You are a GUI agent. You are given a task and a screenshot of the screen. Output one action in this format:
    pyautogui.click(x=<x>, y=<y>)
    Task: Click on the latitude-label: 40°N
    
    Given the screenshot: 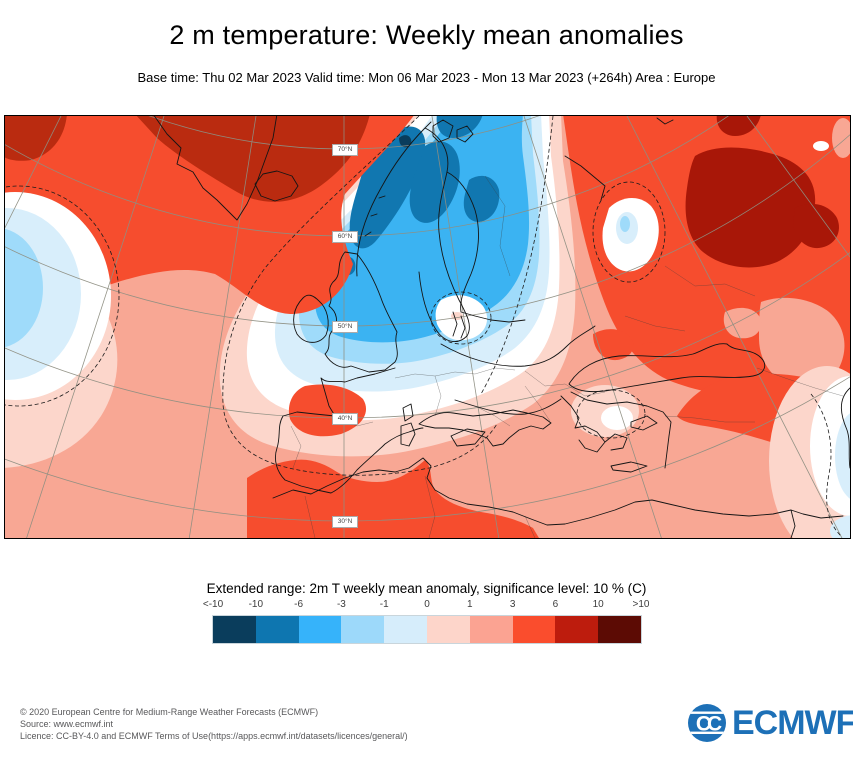 What is the action you would take?
    pyautogui.click(x=345, y=419)
    